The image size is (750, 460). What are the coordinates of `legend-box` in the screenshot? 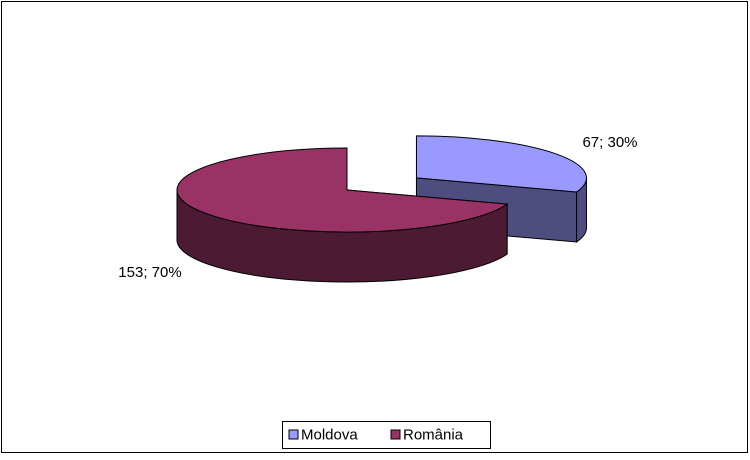 It's located at (386, 435).